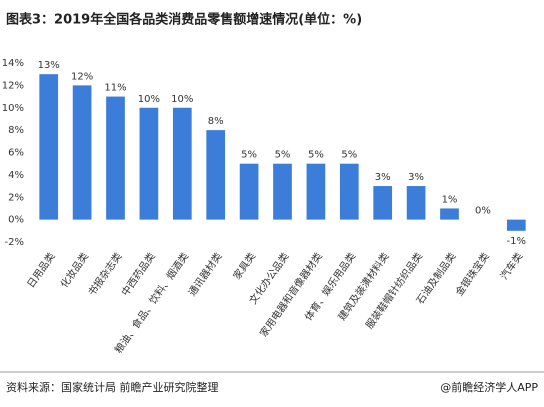 The height and width of the screenshot is (407, 544). I want to click on value-label: 0%, so click(483, 211).